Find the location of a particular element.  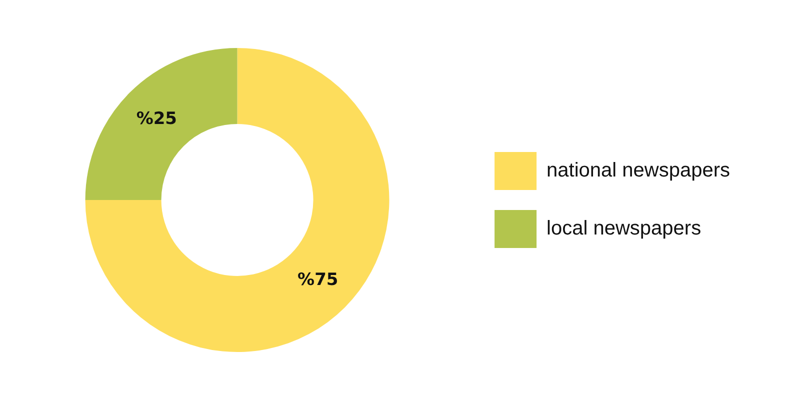

legend-label: local newspapers is located at coordinates (624, 229).